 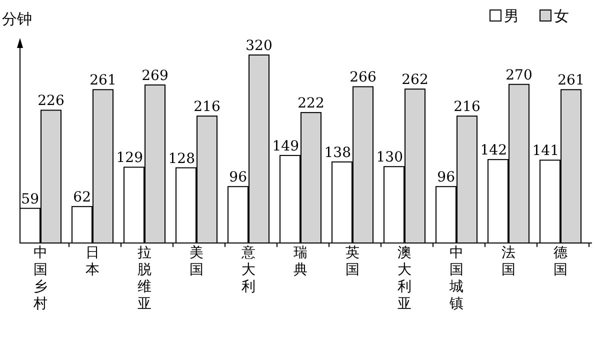 What do you see at coordinates (129, 158) in the screenshot?
I see `data-label: 129` at bounding box center [129, 158].